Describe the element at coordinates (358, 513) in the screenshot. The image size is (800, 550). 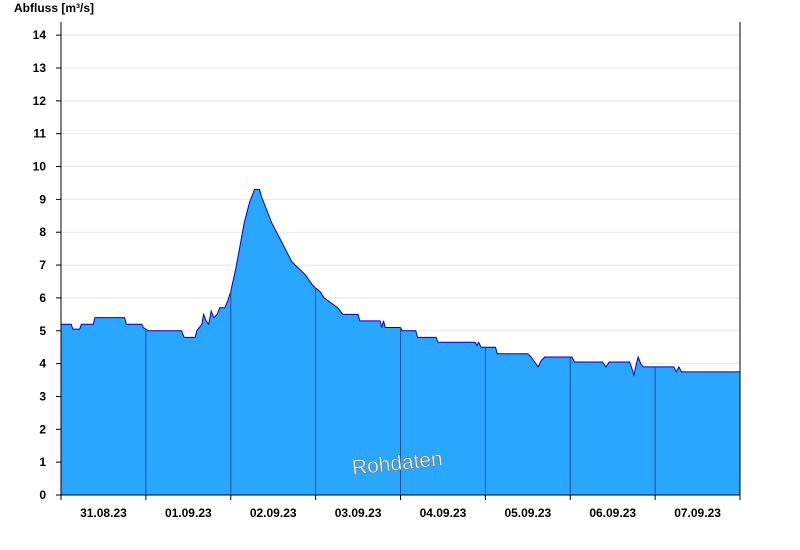
I see `x-tick-label: 03.09.23` at that location.